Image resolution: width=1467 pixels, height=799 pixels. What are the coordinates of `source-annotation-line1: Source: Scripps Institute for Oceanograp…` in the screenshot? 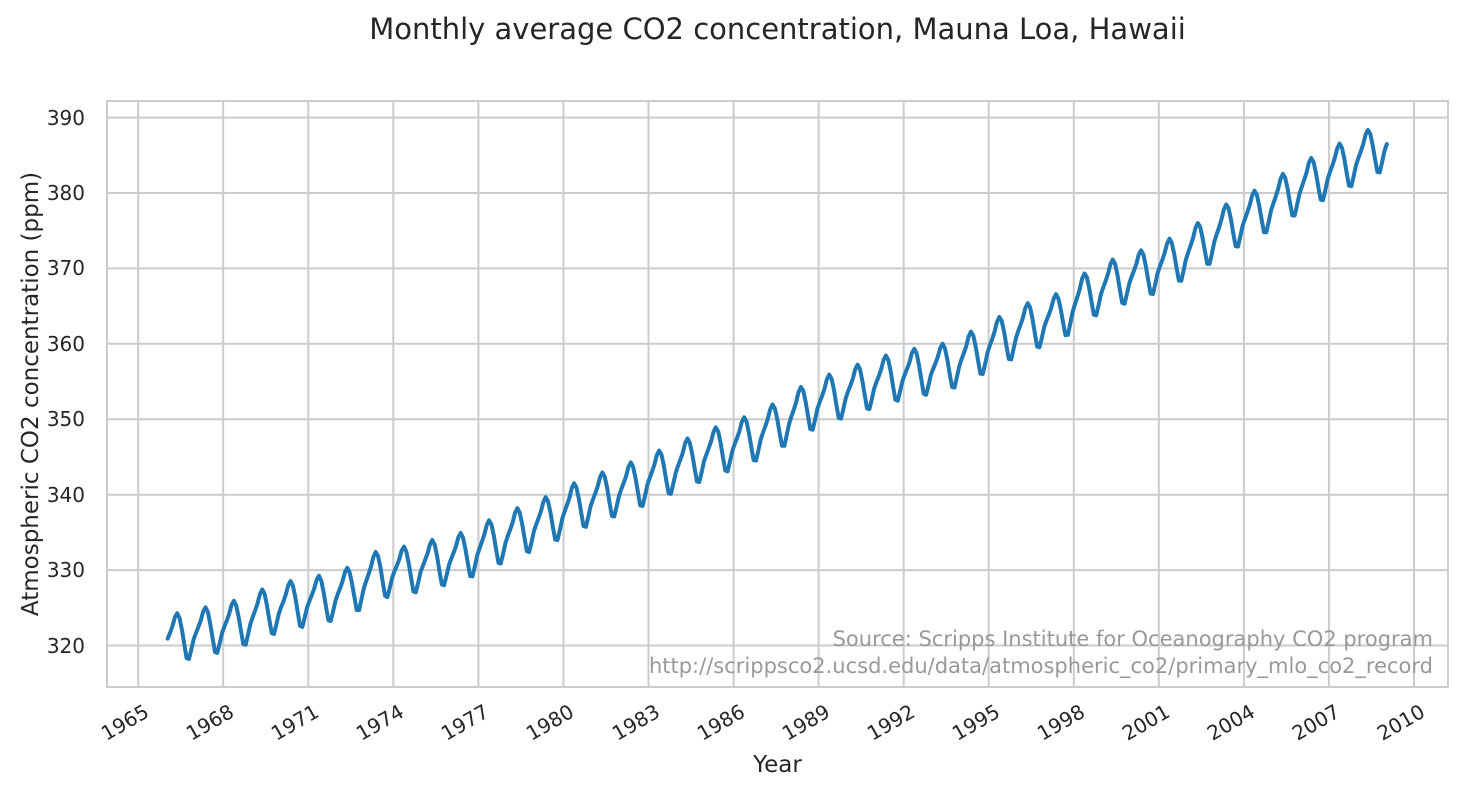 It's located at (1132, 639).